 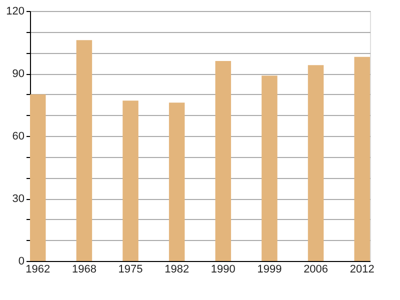 What do you see at coordinates (21, 262) in the screenshot?
I see `y-tick-label: 0` at bounding box center [21, 262].